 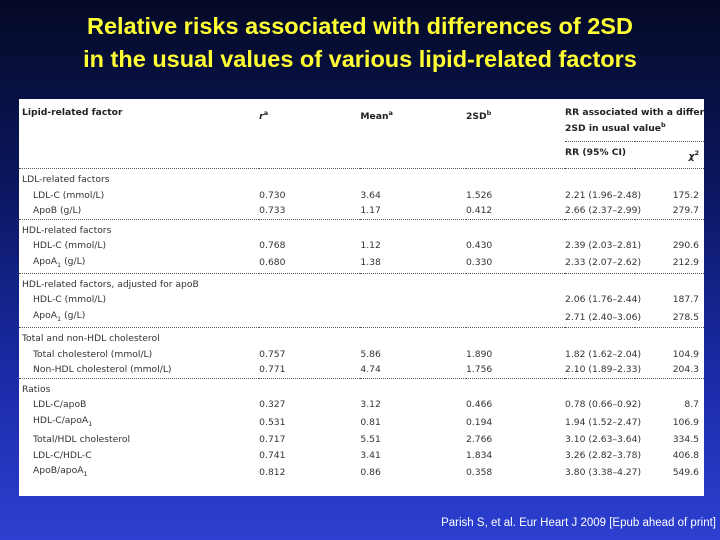 I want to click on rr-value: 2.21 (1.96–2.48), so click(x=603, y=195).